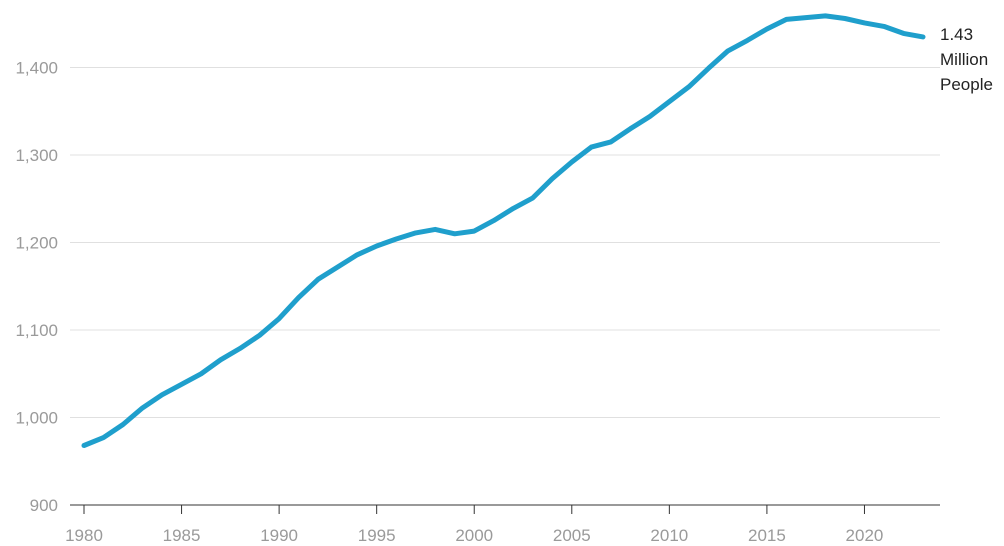 The image size is (1004, 546). I want to click on x-tick-label: 1990, so click(279, 535).